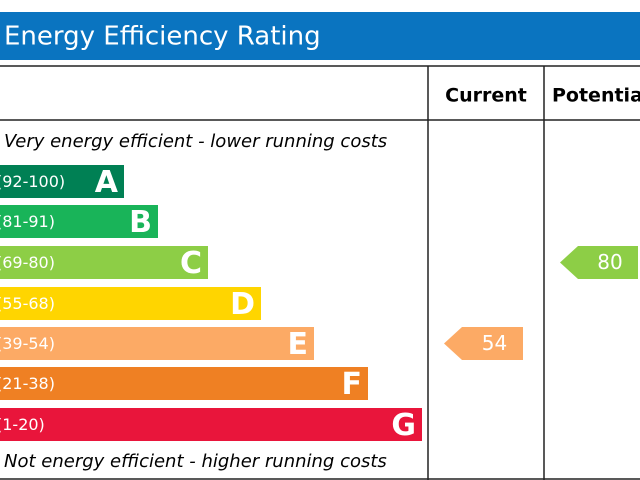 The width and height of the screenshot is (640, 480). I want to click on band-letter: E, so click(298, 344).